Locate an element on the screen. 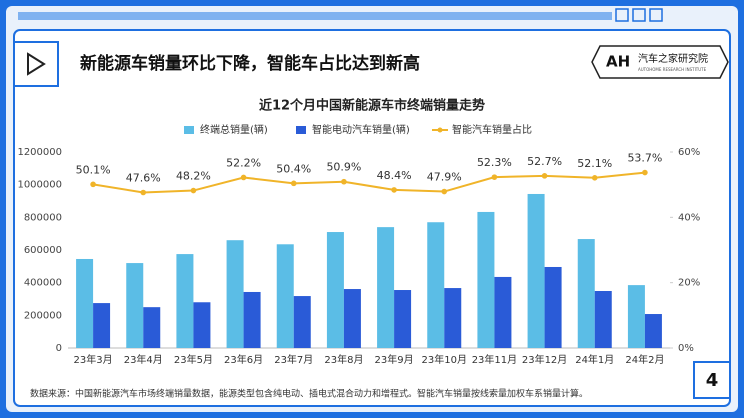 Image resolution: width=744 pixels, height=418 pixels. y-tick-label: 400000 is located at coordinates (43, 283).